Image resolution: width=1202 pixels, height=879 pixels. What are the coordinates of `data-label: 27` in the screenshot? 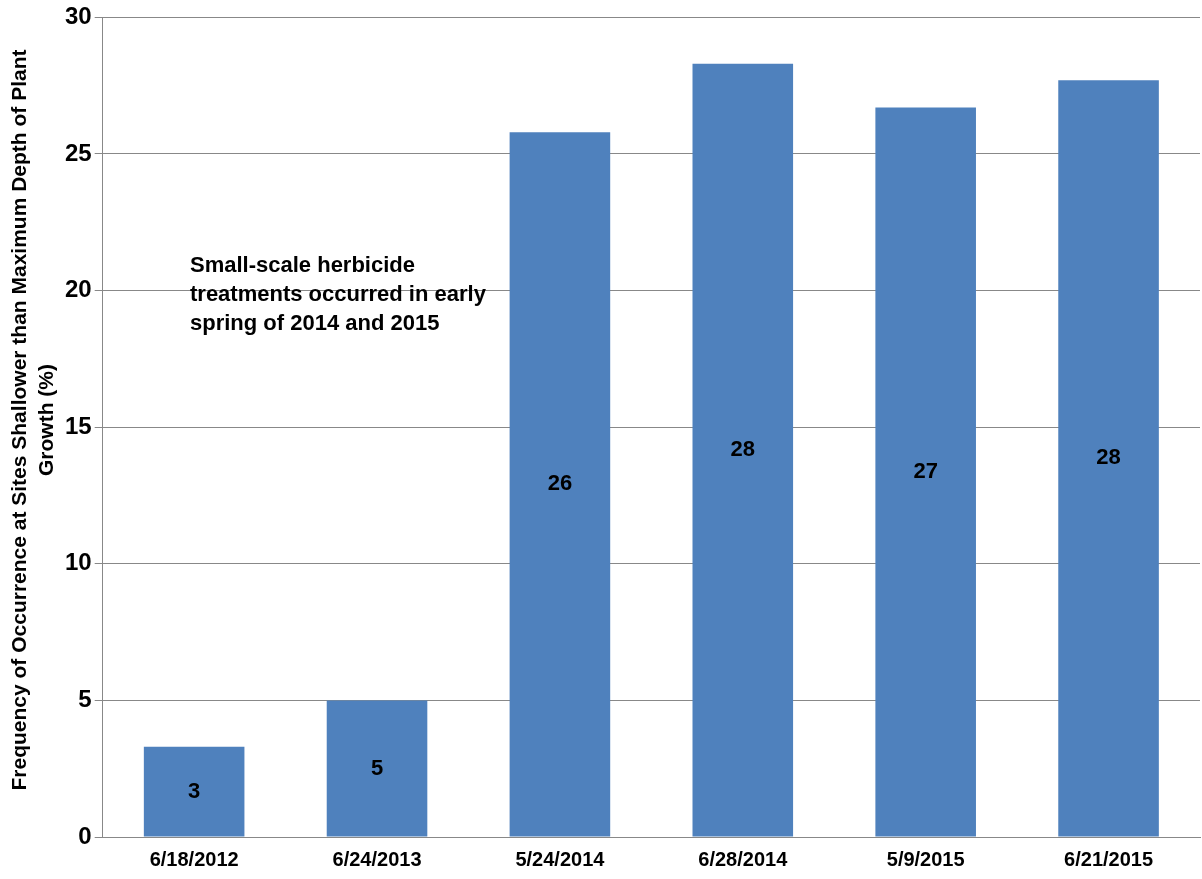 It's located at (925, 471).